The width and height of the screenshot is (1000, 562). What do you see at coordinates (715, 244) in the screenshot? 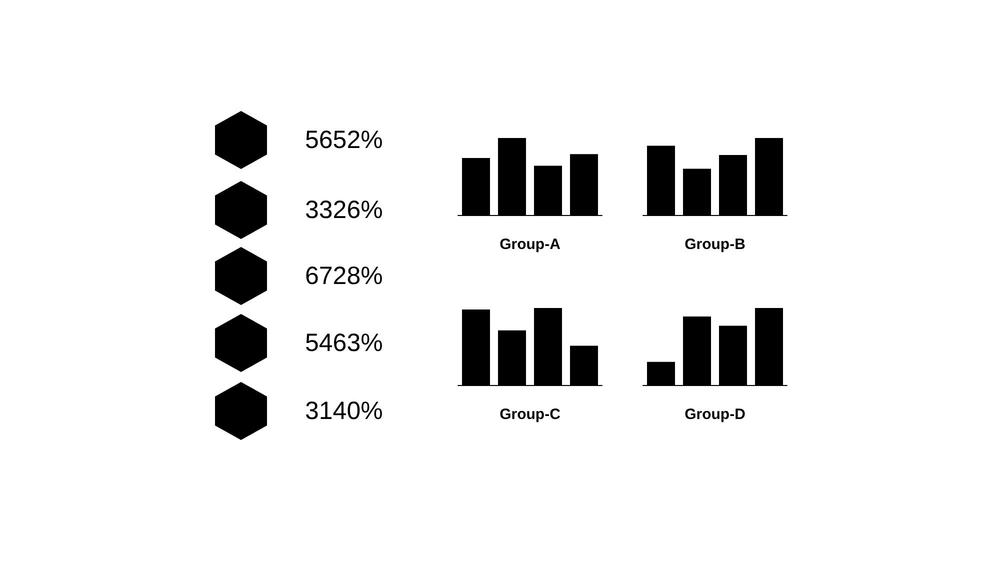
I see `x-axis-title: Group-B` at bounding box center [715, 244].